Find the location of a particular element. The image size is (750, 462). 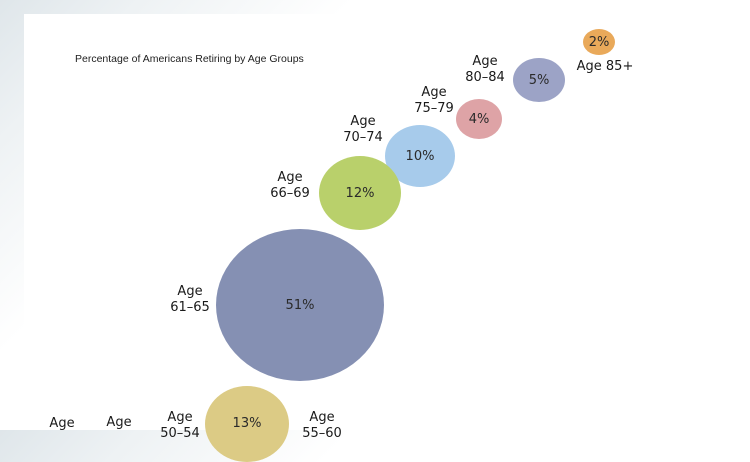

bubble-value: 13% is located at coordinates (247, 423).